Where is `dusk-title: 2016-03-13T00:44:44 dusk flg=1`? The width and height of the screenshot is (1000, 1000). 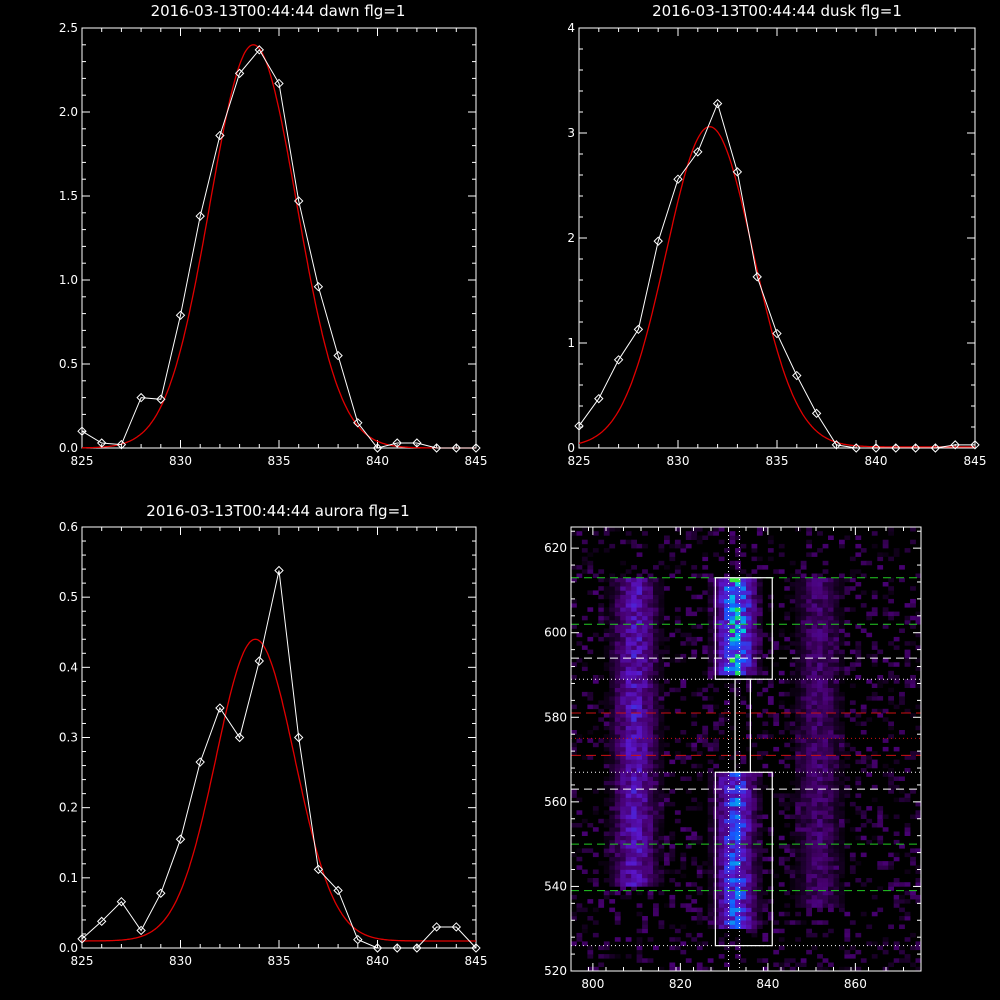
dusk-title: 2016-03-13T00:44:44 dusk flg=1 is located at coordinates (777, 11).